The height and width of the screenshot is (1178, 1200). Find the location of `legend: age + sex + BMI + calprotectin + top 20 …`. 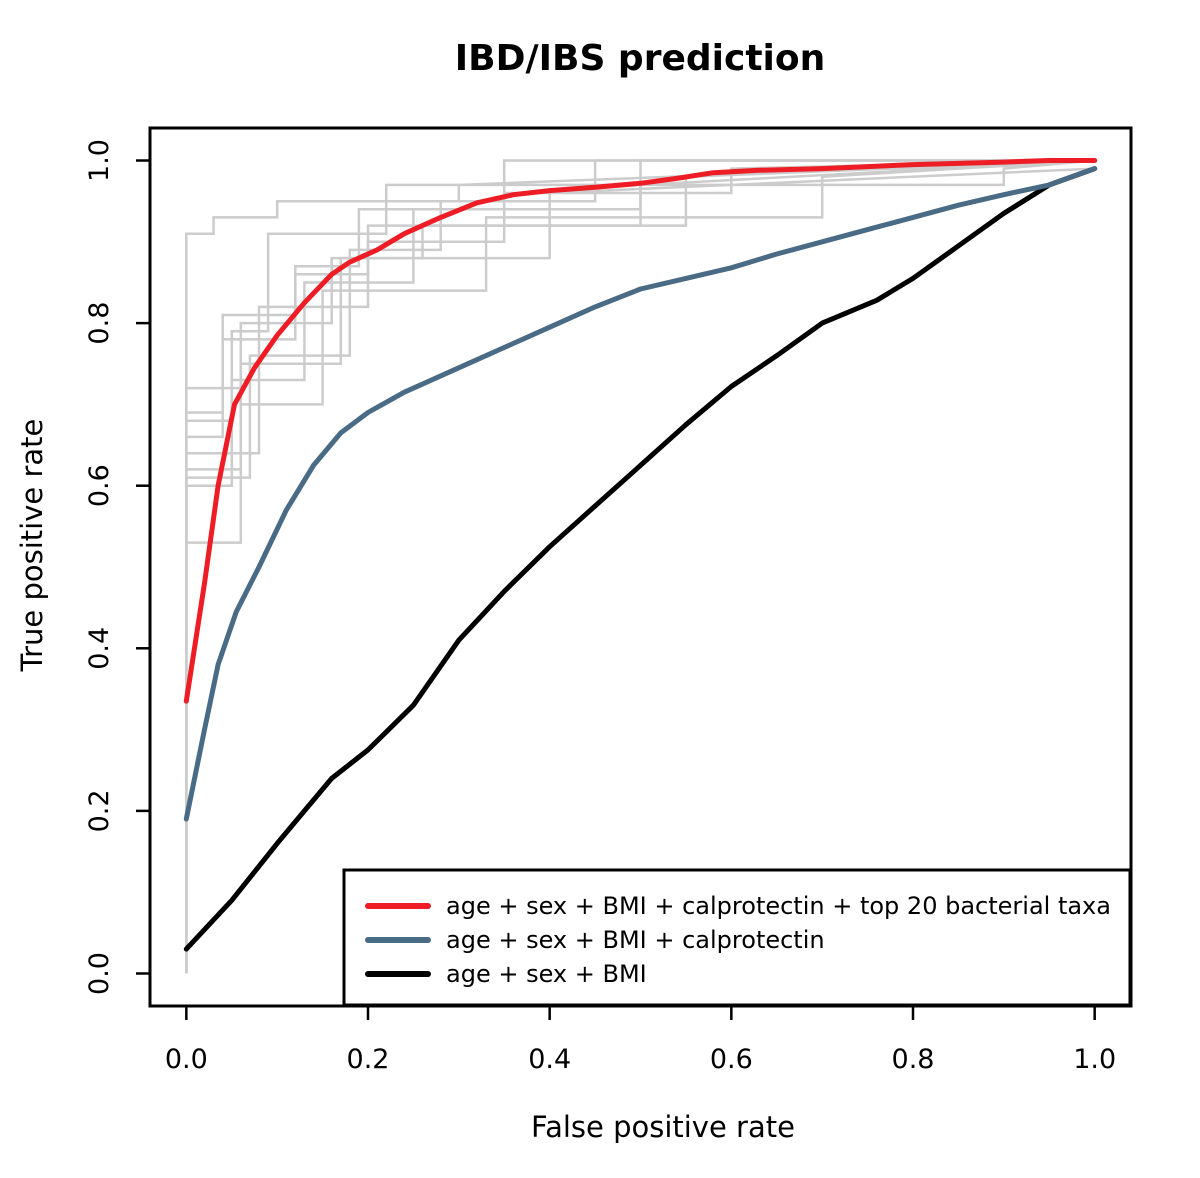

legend: age + sex + BMI + calprotectin + top 20 … is located at coordinates (737, 937).